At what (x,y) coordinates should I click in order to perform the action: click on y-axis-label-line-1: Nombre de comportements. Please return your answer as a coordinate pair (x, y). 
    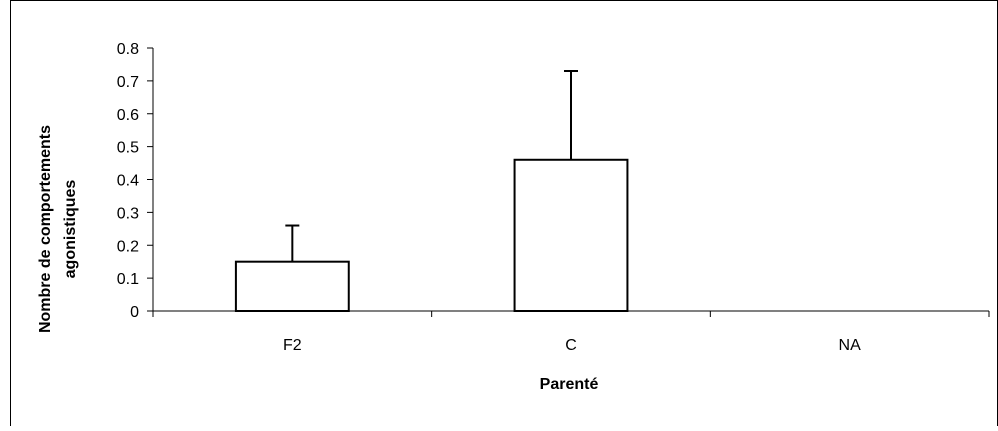
    Looking at the image, I should click on (45, 229).